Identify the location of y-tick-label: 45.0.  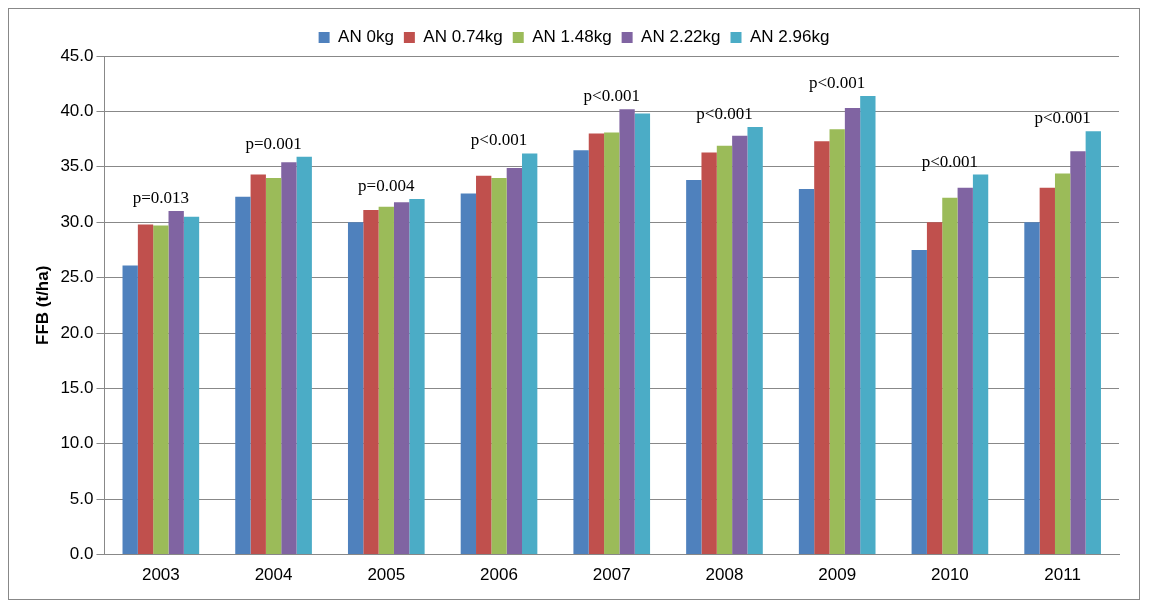
(77, 55).